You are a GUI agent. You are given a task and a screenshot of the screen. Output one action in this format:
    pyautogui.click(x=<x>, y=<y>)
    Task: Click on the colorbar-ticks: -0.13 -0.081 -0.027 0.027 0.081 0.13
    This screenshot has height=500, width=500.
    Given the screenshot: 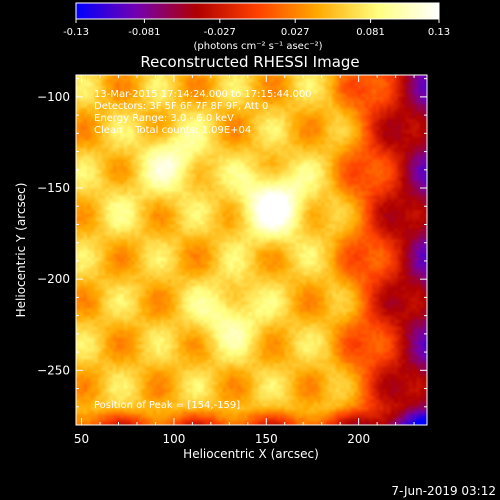 What is the action you would take?
    pyautogui.click(x=256, y=28)
    